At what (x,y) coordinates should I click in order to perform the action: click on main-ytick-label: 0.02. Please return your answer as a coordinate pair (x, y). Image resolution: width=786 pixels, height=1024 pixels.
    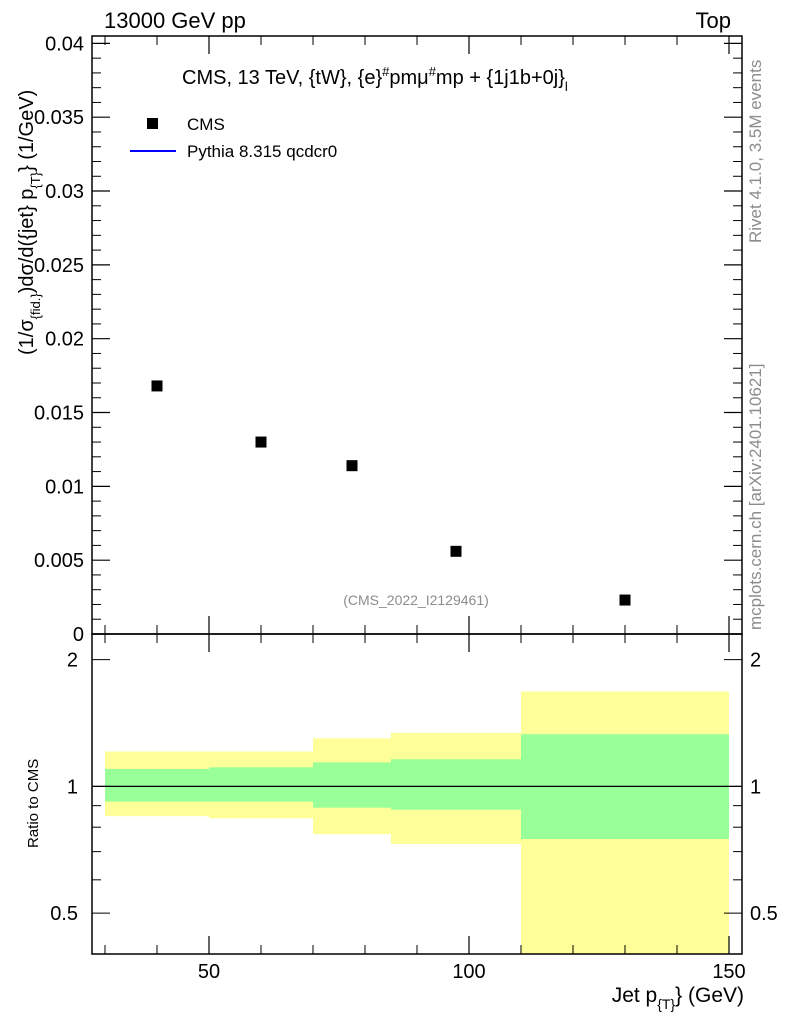
    Looking at the image, I should click on (64, 340).